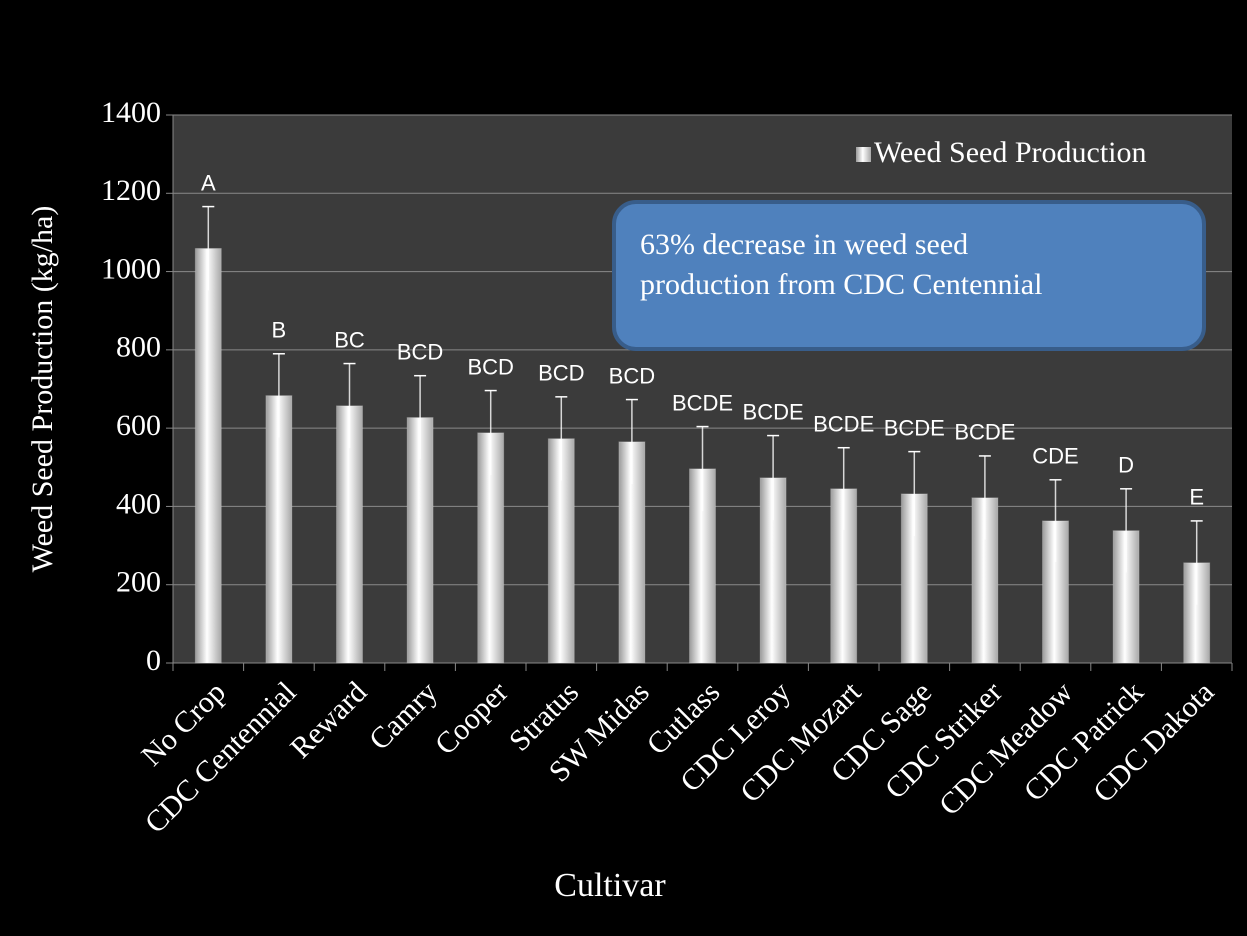 The width and height of the screenshot is (1247, 936). What do you see at coordinates (279, 330) in the screenshot?
I see `significance-letter: B` at bounding box center [279, 330].